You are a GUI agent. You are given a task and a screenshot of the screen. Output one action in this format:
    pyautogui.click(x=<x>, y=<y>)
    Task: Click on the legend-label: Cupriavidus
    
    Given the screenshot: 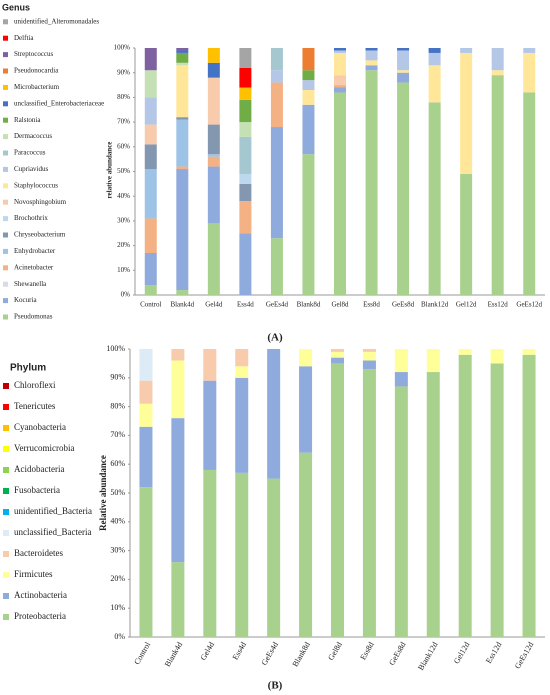 What is the action you would take?
    pyautogui.click(x=31, y=169)
    